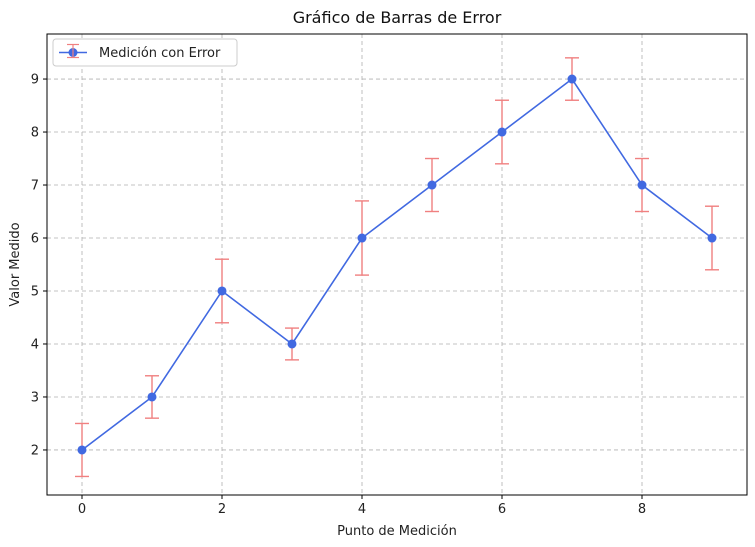 This screenshot has height=547, width=755. I want to click on x-tick-label: 4, so click(362, 509).